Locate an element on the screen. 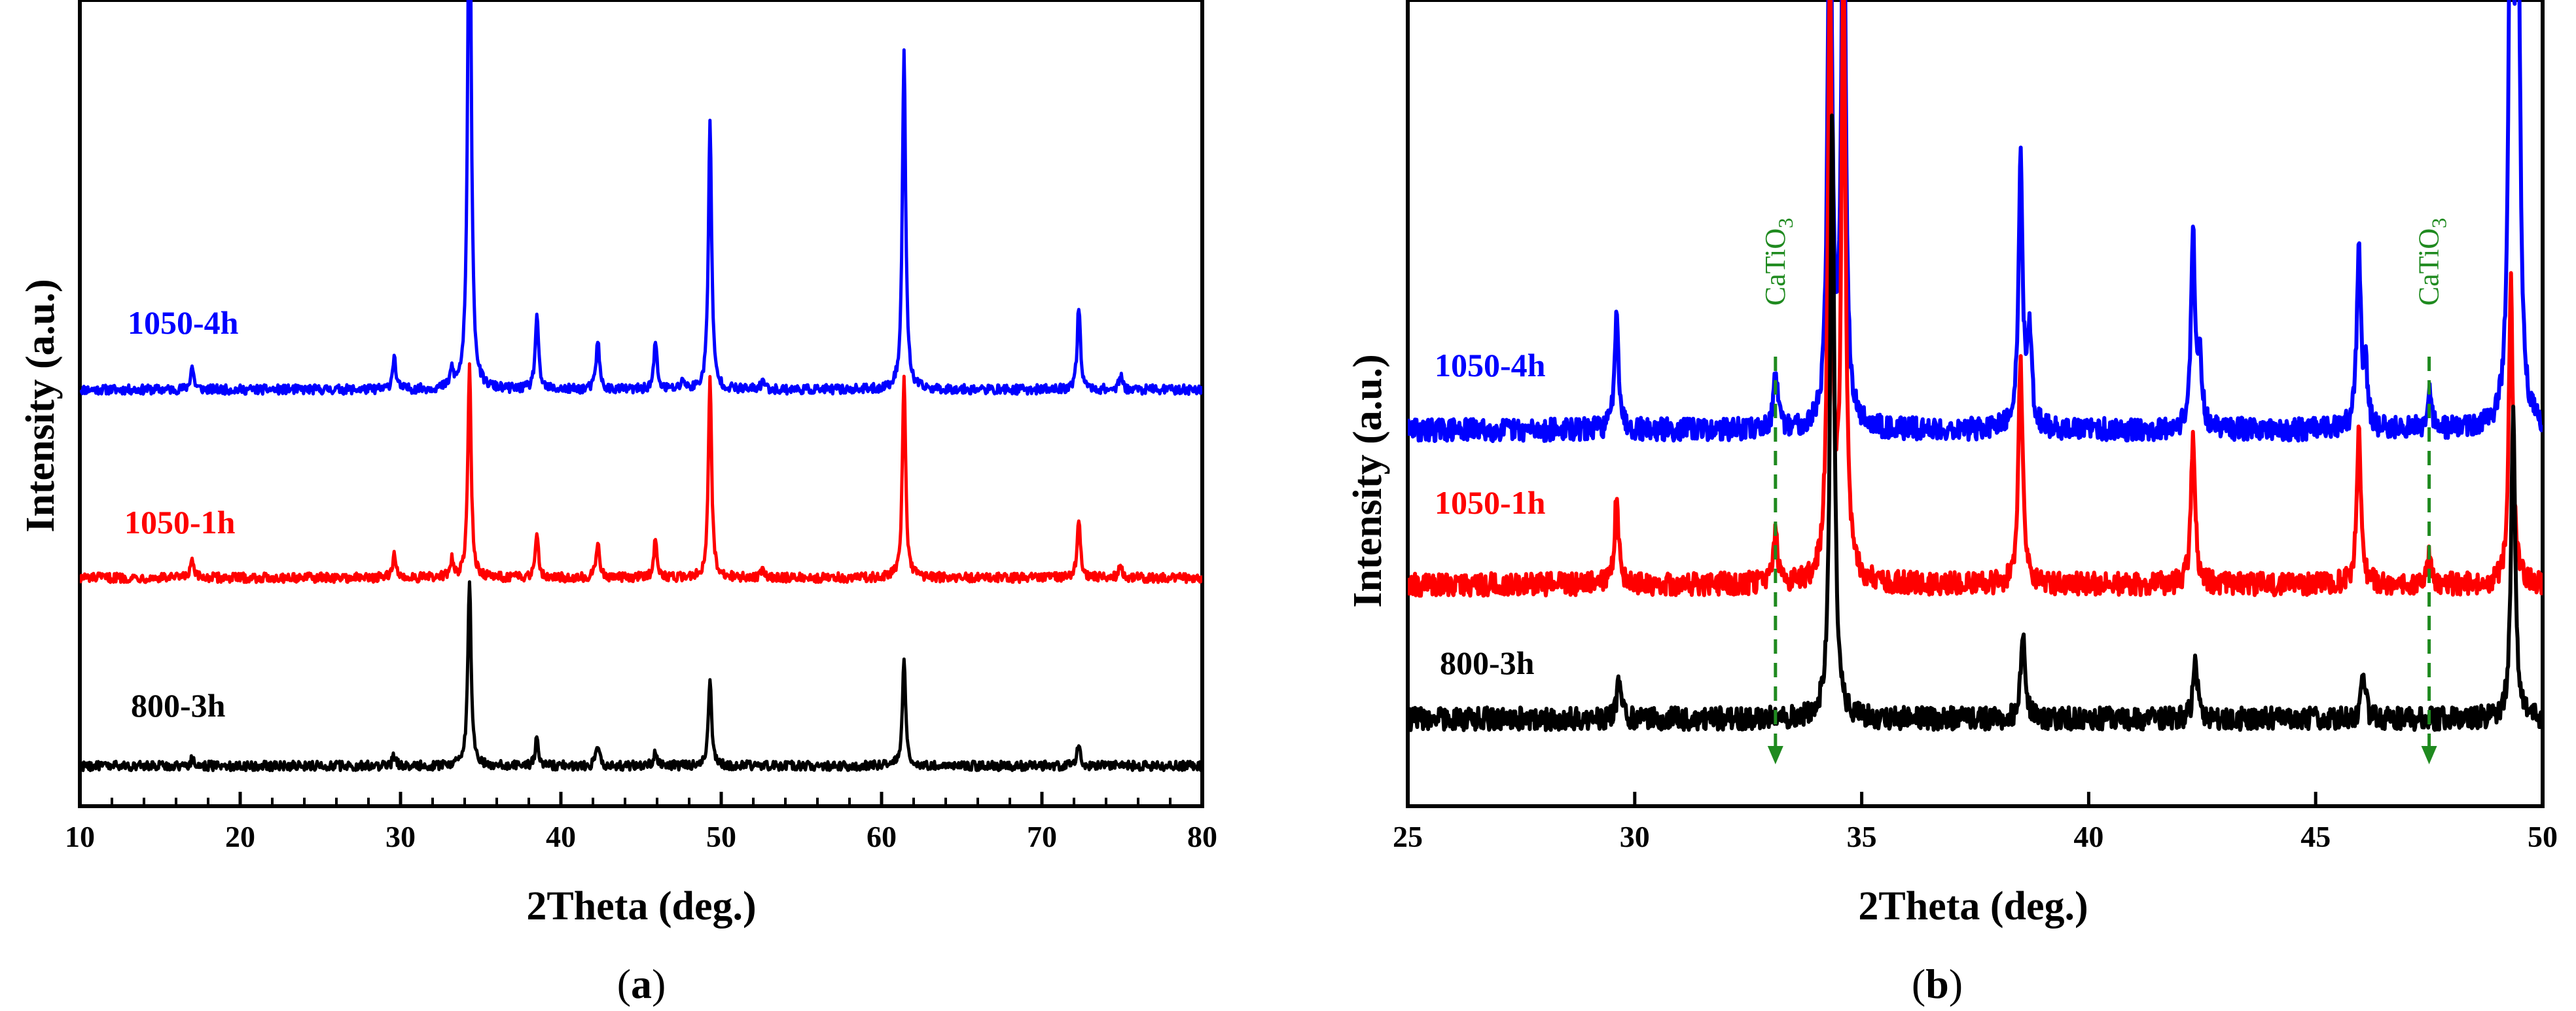  panel-b-caption-letter: b is located at coordinates (1937, 984).